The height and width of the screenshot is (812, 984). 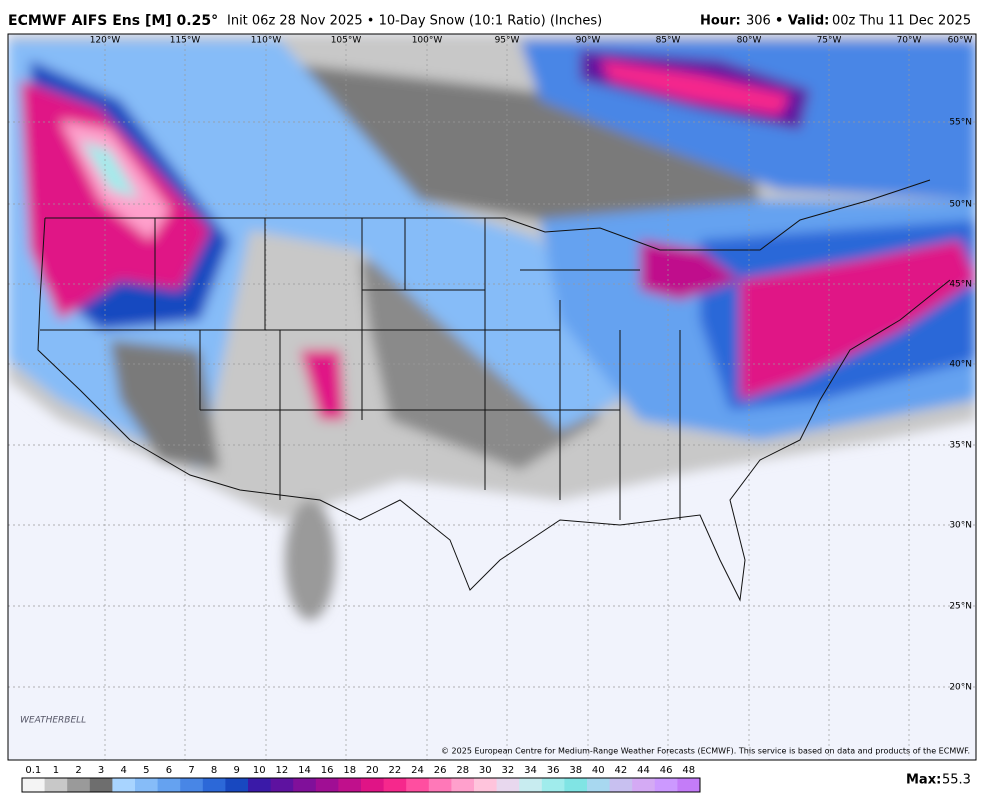 I want to click on colorbar-label: 34, so click(x=530, y=770).